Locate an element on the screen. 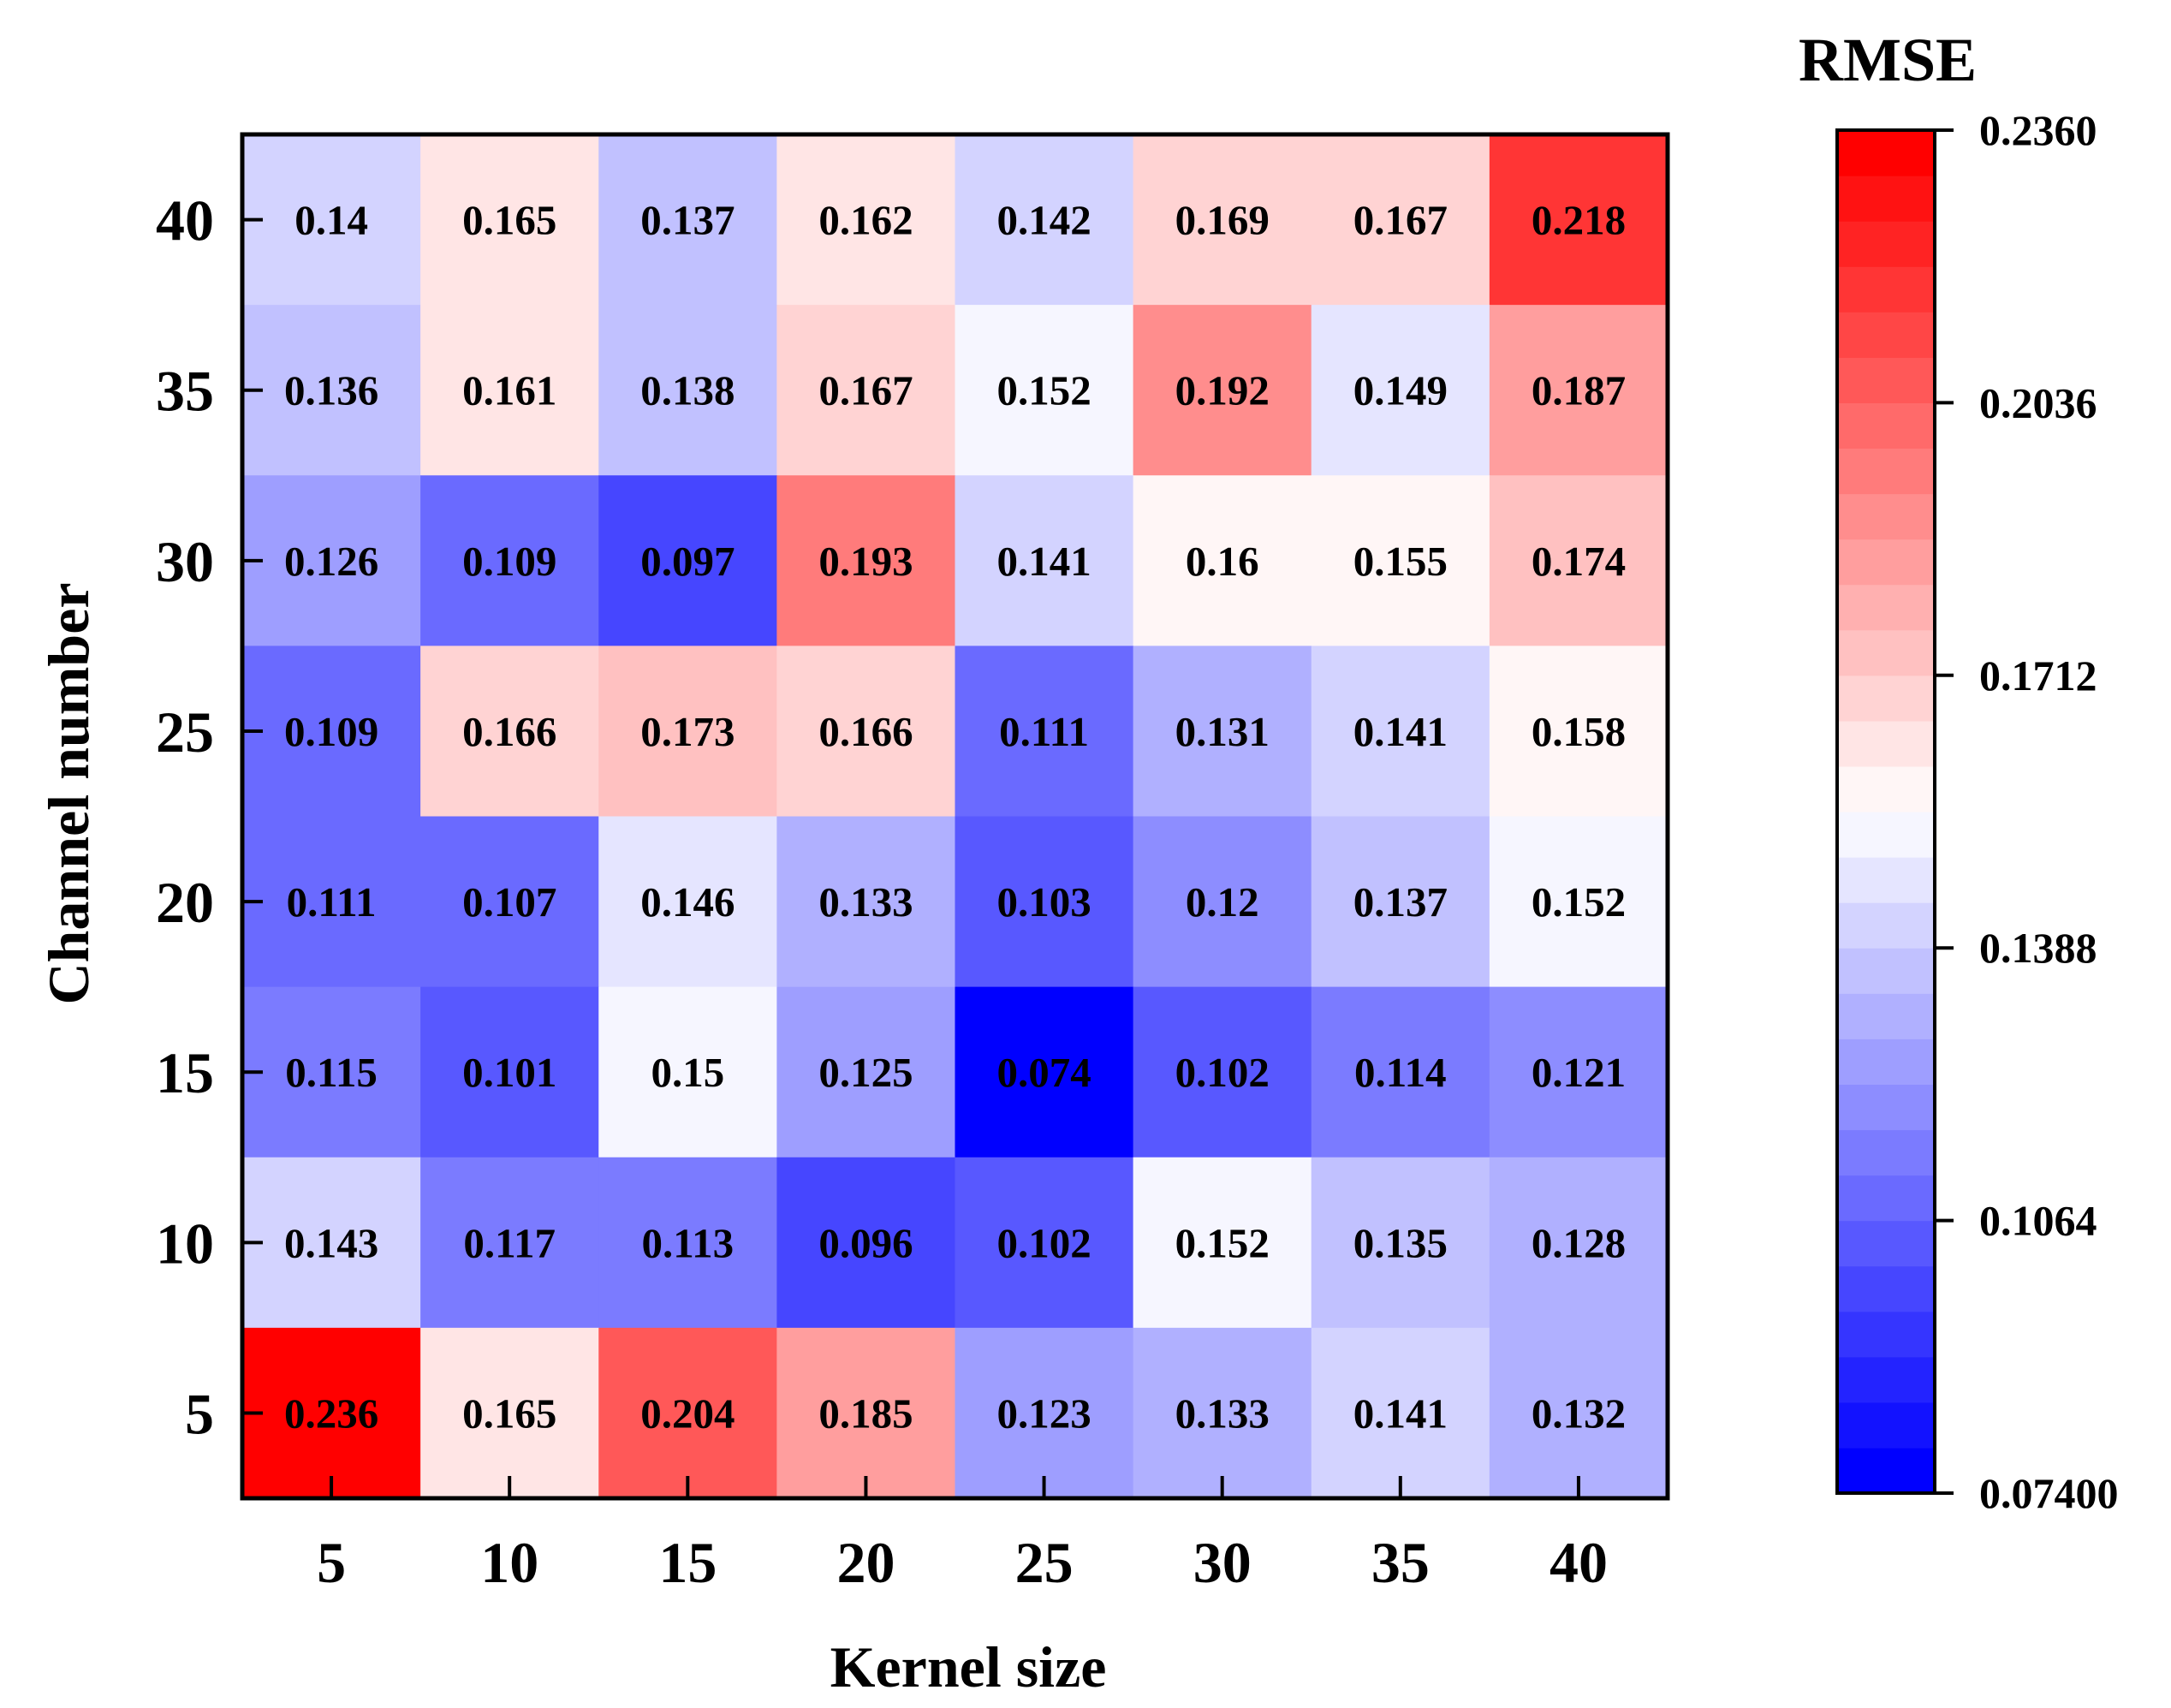 The height and width of the screenshot is (1708, 2171). heatmap-cell-value: 0.162 is located at coordinates (865, 220).